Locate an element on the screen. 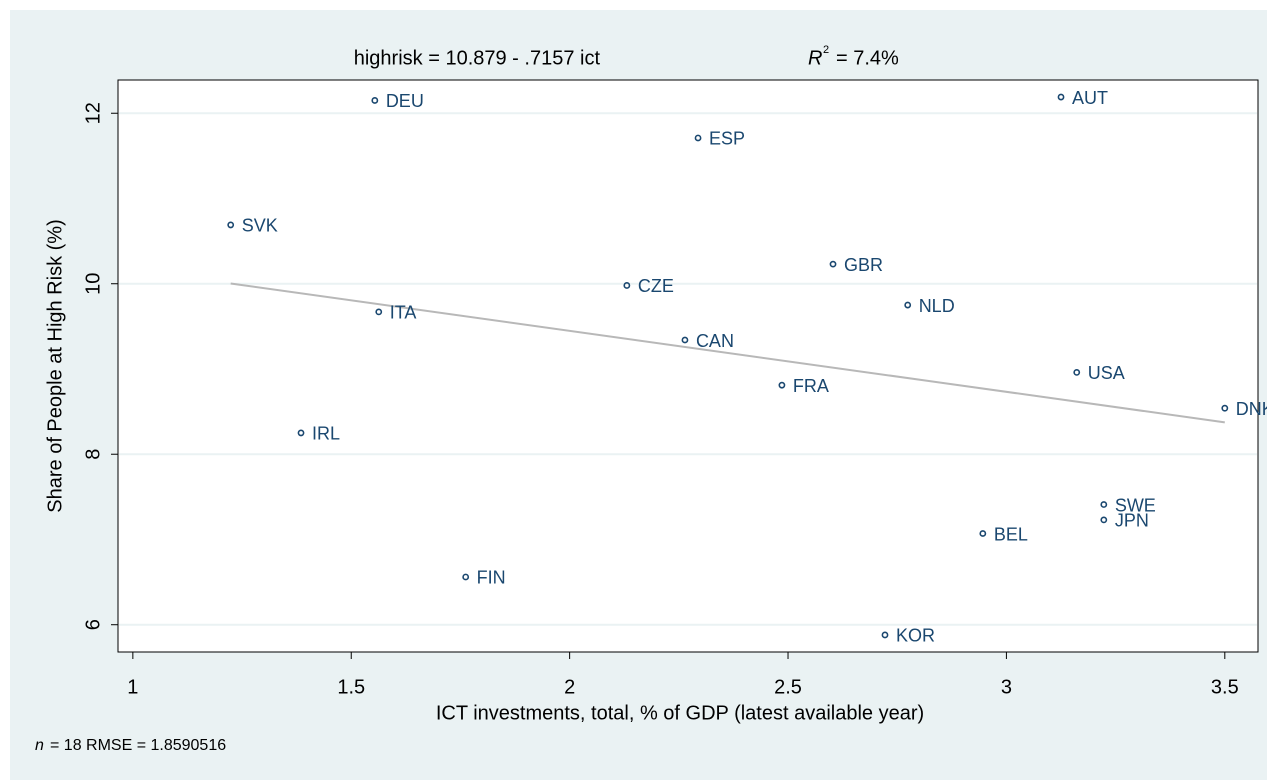 The height and width of the screenshot is (780, 1267). point-label: ITA is located at coordinates (403, 313).